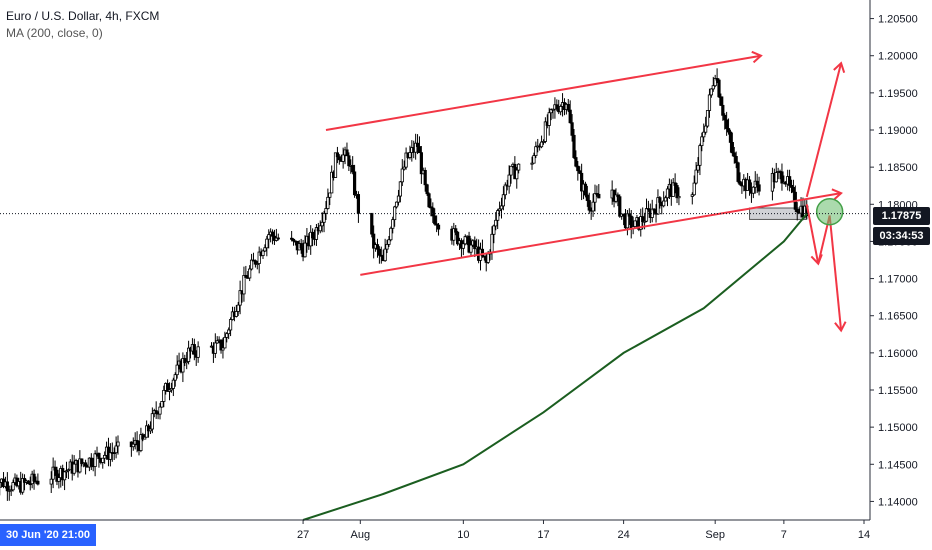  Describe the element at coordinates (835, 273) in the screenshot. I see `bearish-arrow` at that location.